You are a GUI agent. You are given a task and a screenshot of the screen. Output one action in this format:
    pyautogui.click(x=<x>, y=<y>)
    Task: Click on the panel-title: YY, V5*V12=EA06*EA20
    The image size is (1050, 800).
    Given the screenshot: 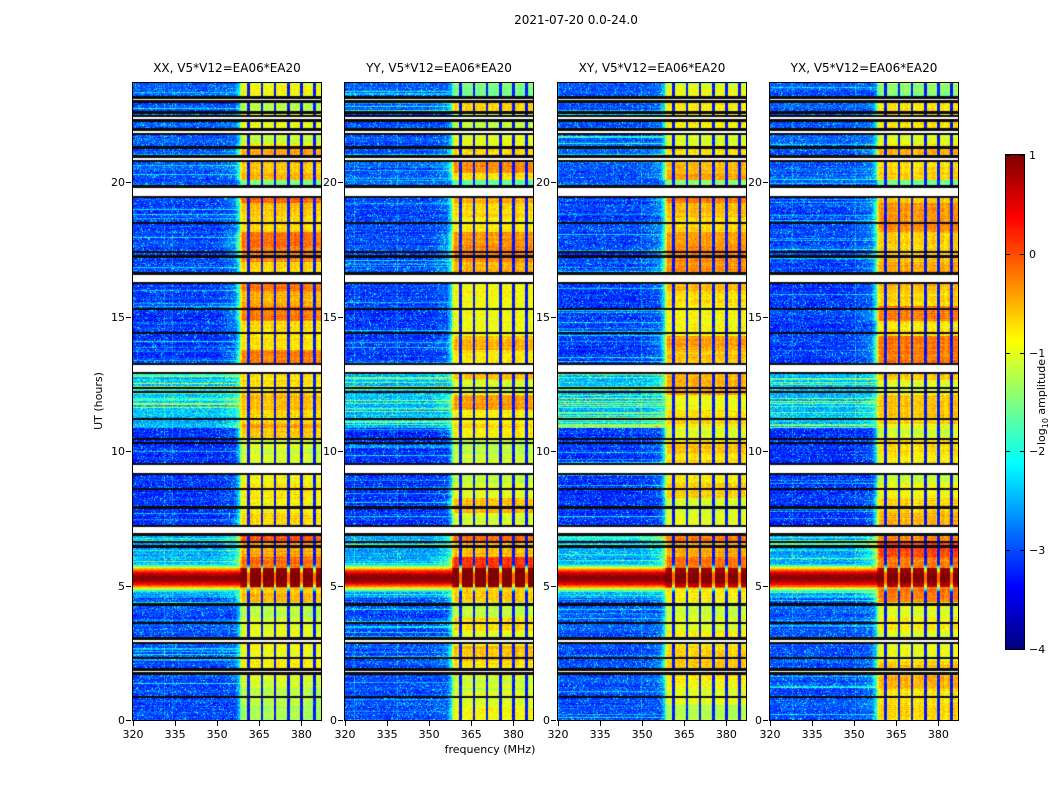 What is the action you would take?
    pyautogui.click(x=439, y=68)
    